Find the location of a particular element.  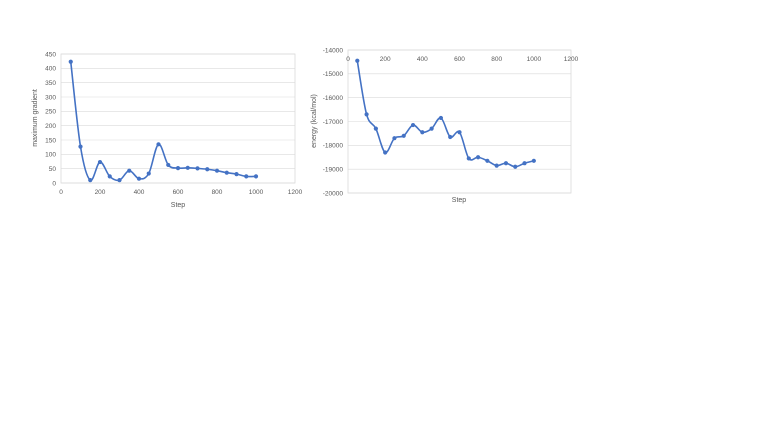

y-axis-title: maximum gradient is located at coordinates (35, 118).